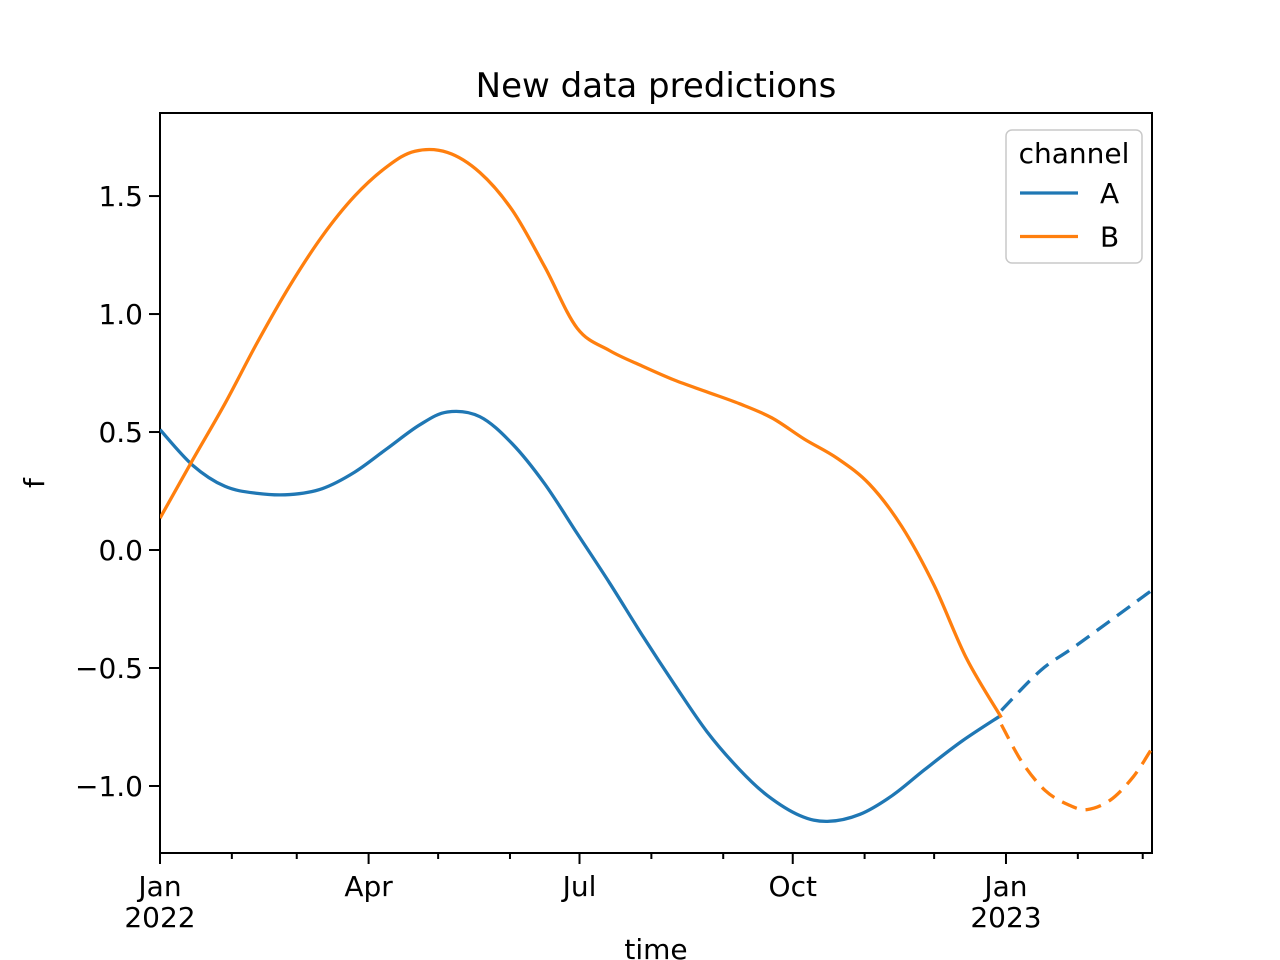 The width and height of the screenshot is (1280, 960). I want to click on x-axis-label: time, so click(655, 946).